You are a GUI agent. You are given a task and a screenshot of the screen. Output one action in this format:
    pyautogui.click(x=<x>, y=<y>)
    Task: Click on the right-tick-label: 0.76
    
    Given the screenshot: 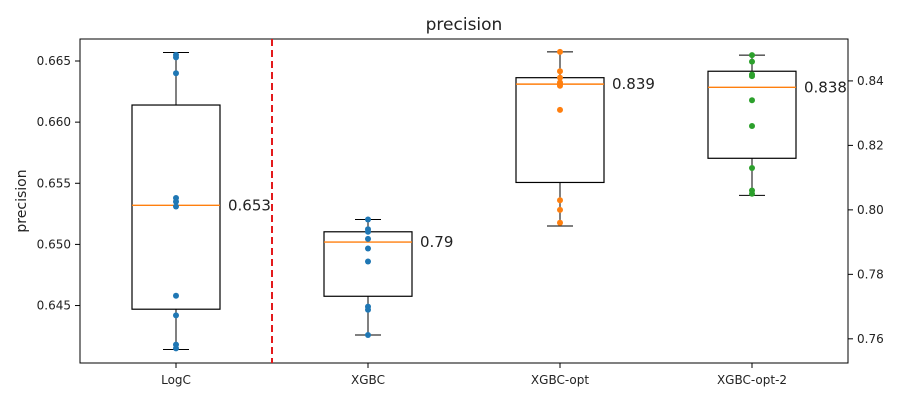 What is the action you would take?
    pyautogui.click(x=870, y=339)
    